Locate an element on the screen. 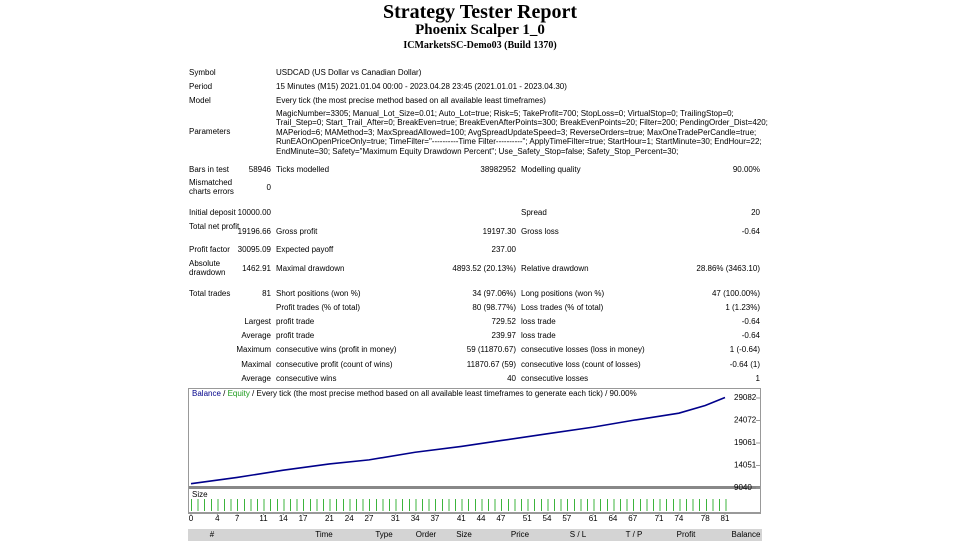 Image resolution: width=960 pixels, height=541 pixels. stat-cell: Profit trades (% of total) is located at coordinates (318, 307).